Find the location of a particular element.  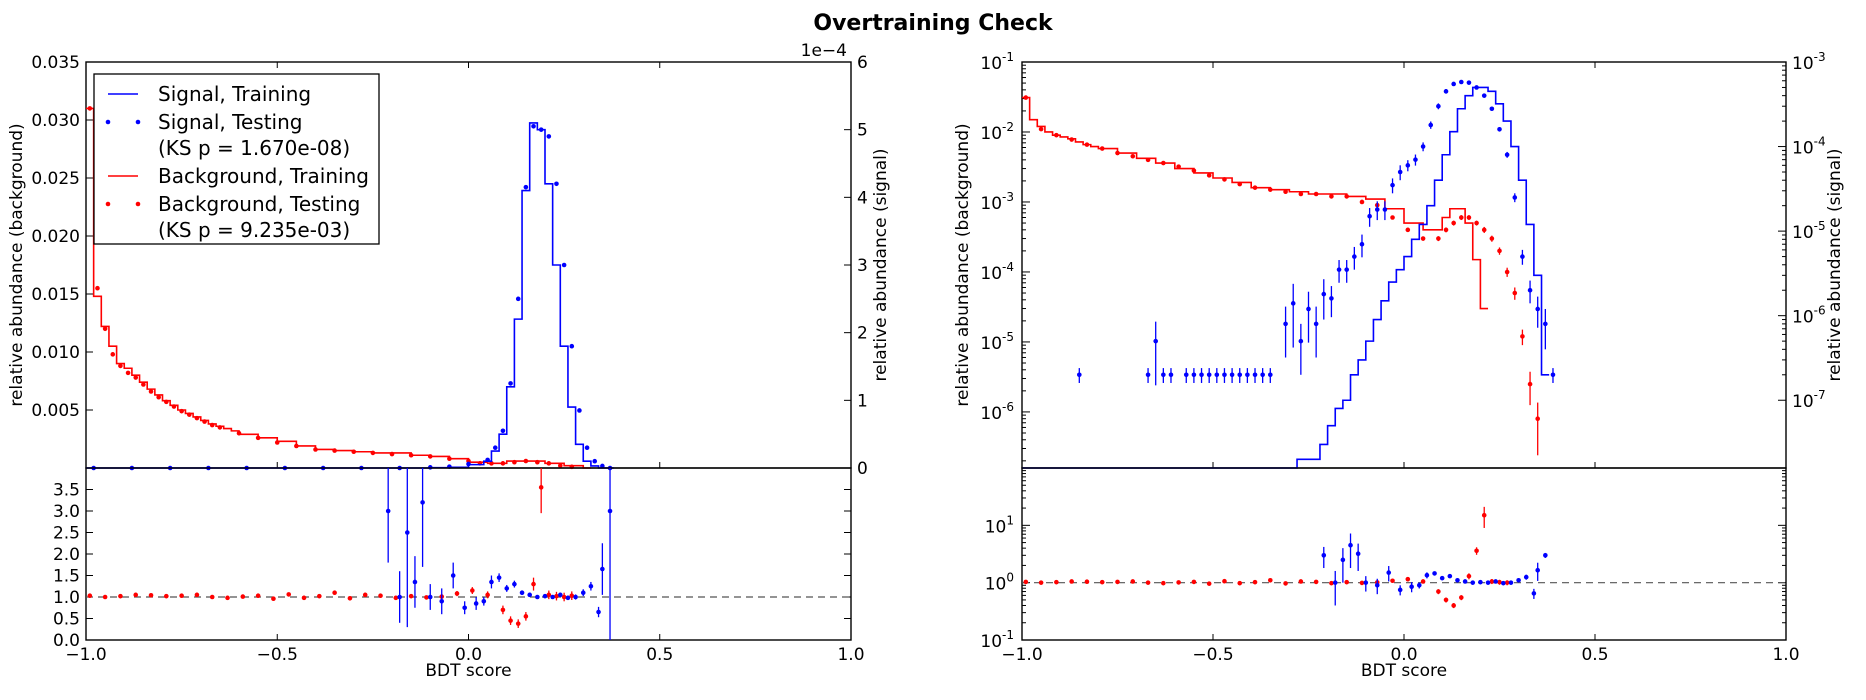

legend-entry-3-sub: (KS p = 9.235e-03) is located at coordinates (254, 230).